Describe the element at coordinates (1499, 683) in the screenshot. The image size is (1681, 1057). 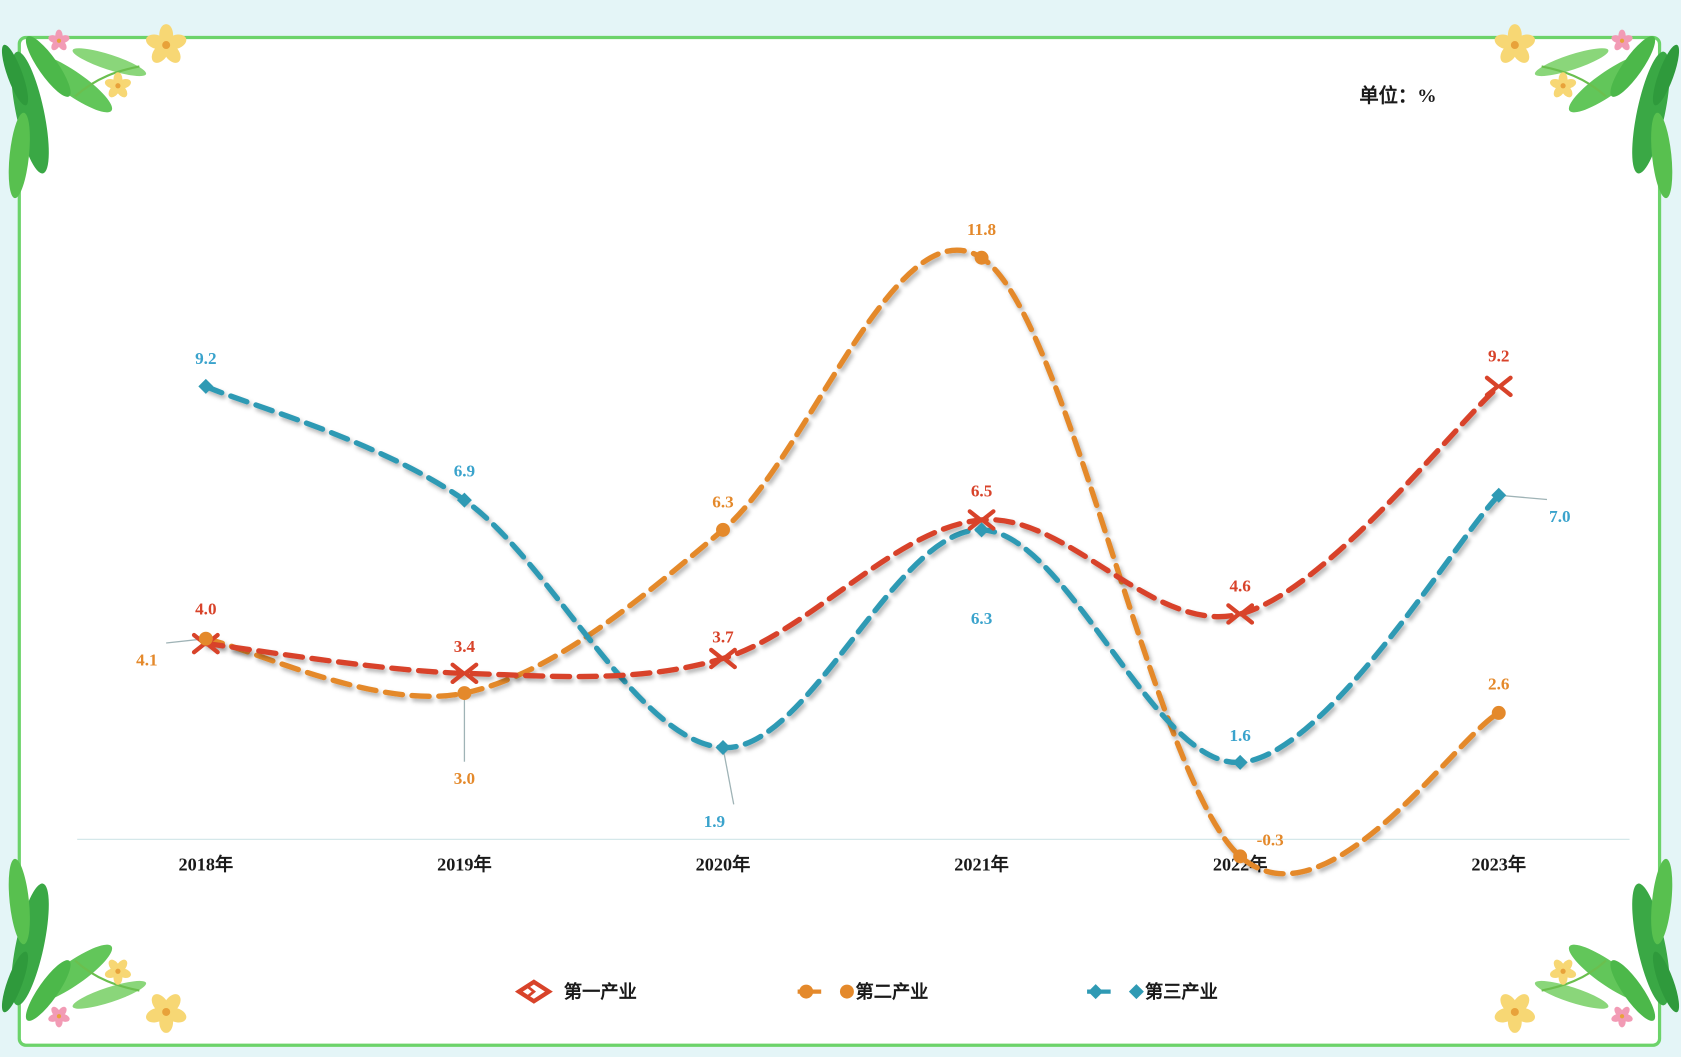
I see `series-2-data-label: 2.6` at that location.